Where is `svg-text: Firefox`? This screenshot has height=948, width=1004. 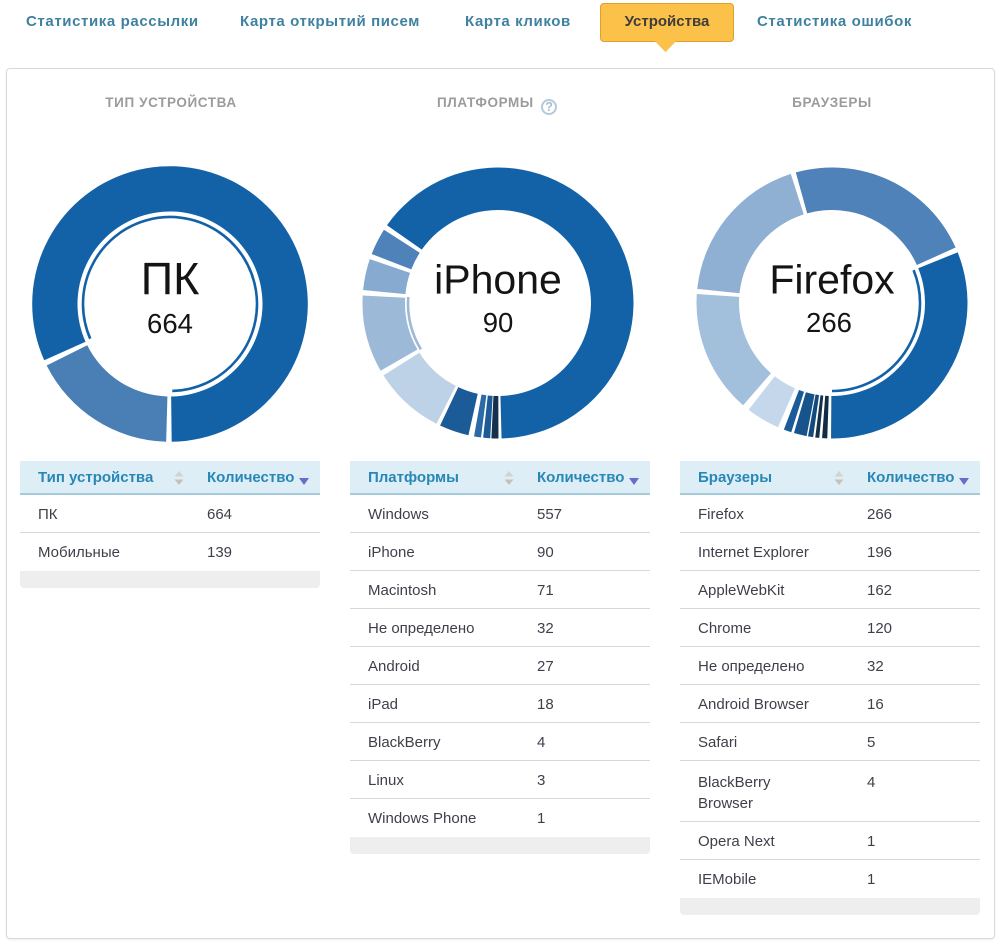
svg-text: Firefox is located at coordinates (832, 280).